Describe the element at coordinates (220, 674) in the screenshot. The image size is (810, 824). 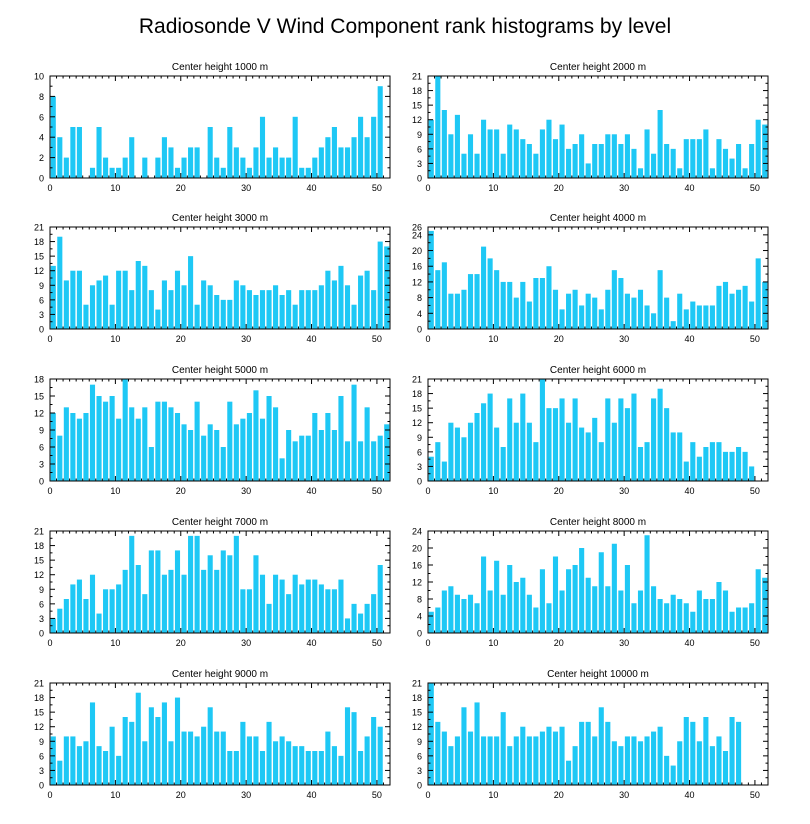
I see `panel-title: Center height 9000 m` at that location.